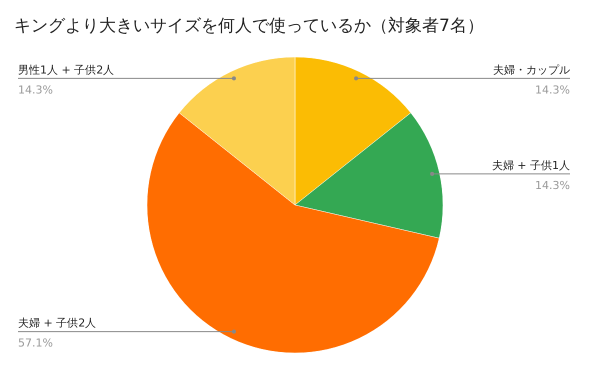  Describe the element at coordinates (531, 165) in the screenshot. I see `slice-label: 夫婦 + 子供1人` at that location.